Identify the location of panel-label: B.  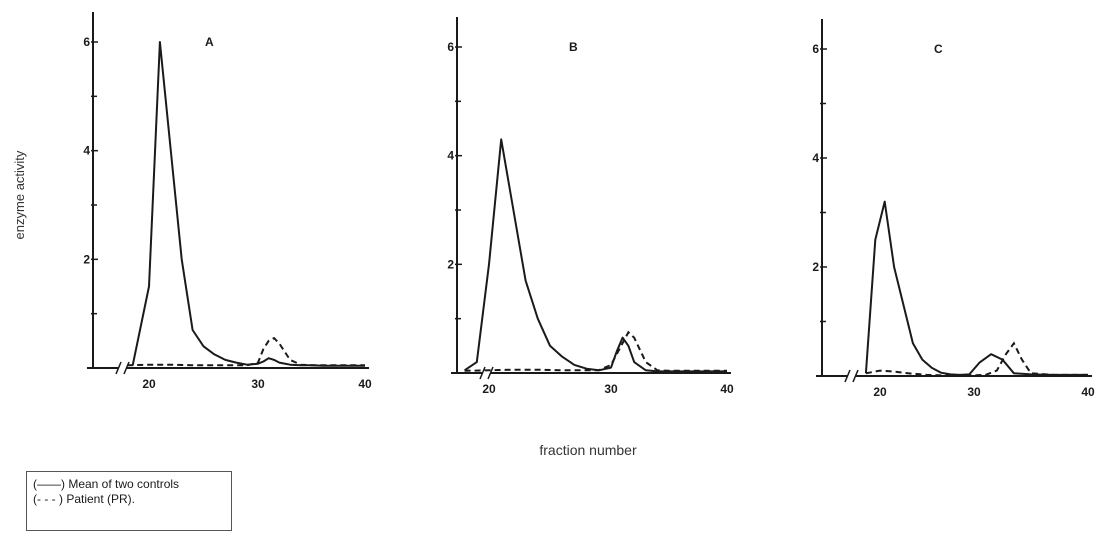
(573, 47).